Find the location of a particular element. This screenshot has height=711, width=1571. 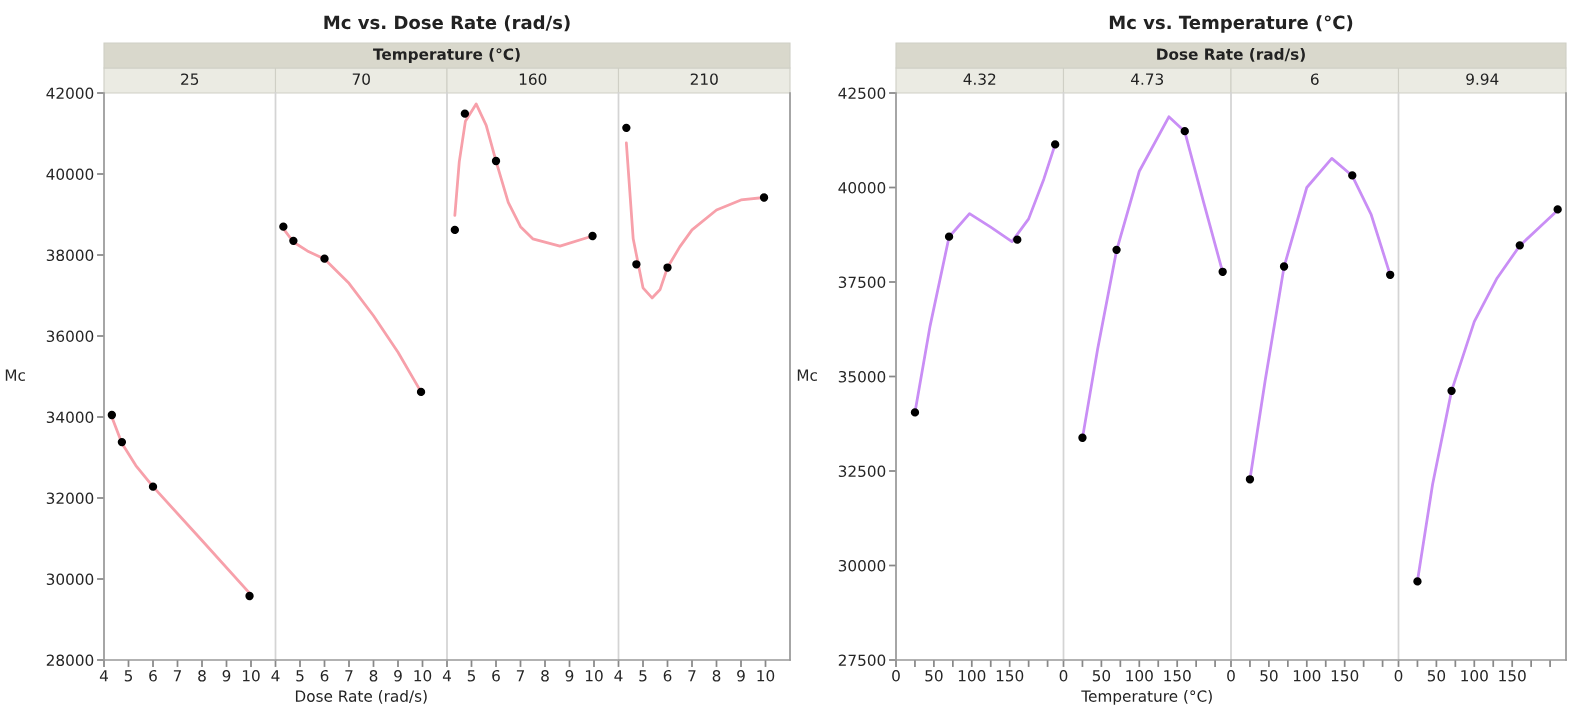

text: Mc vs. Temperature (°C) is located at coordinates (1231, 24).